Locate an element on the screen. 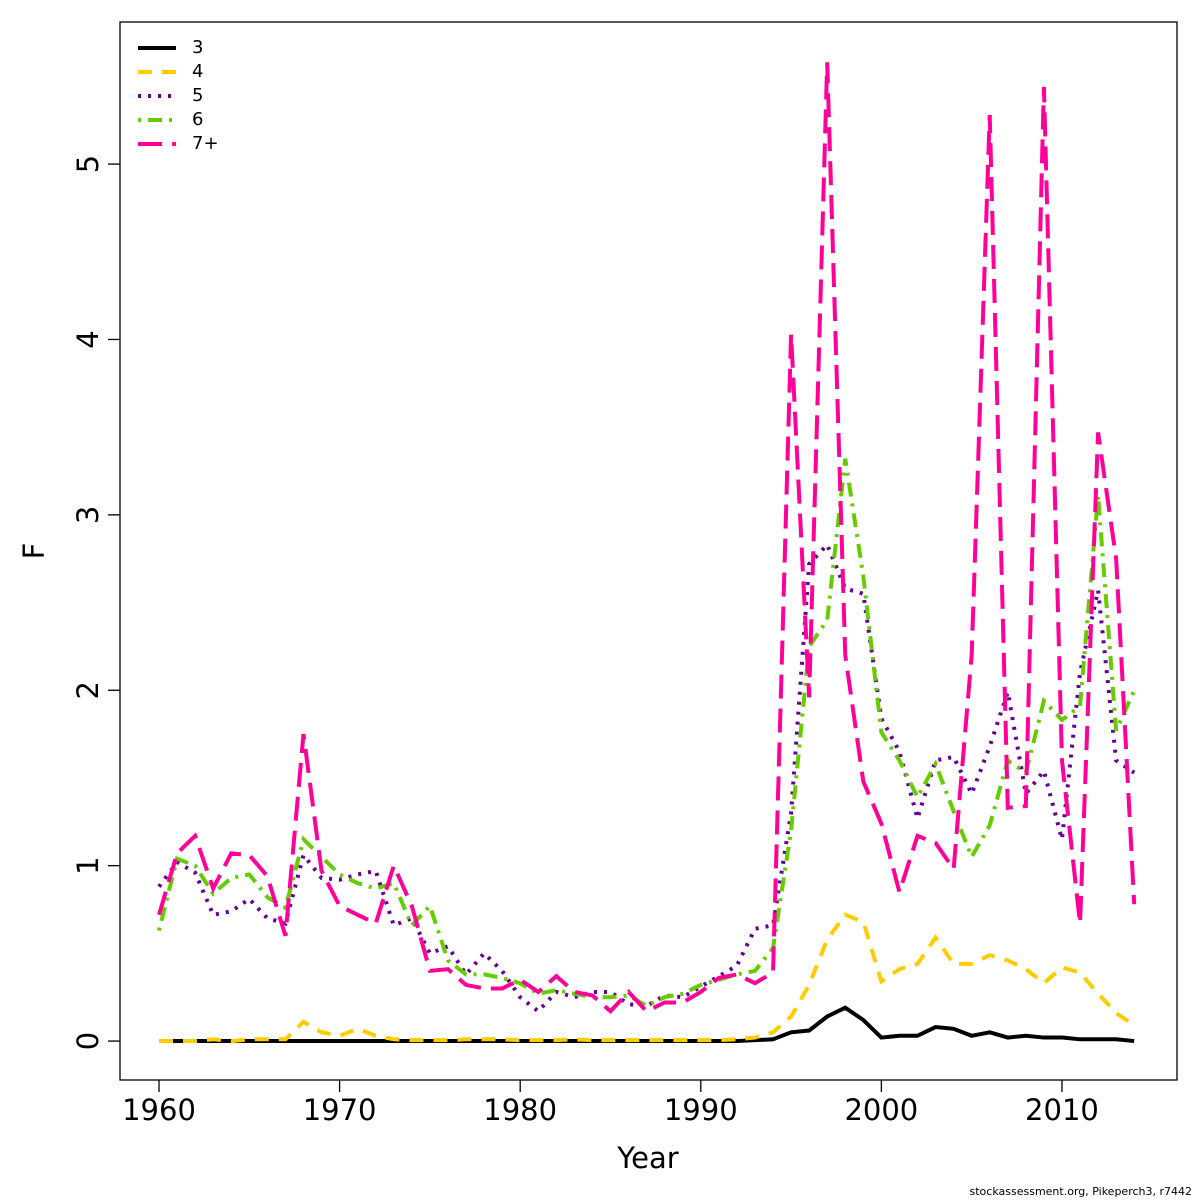 The image size is (1200, 1200). legend-label: 5 is located at coordinates (197, 95).